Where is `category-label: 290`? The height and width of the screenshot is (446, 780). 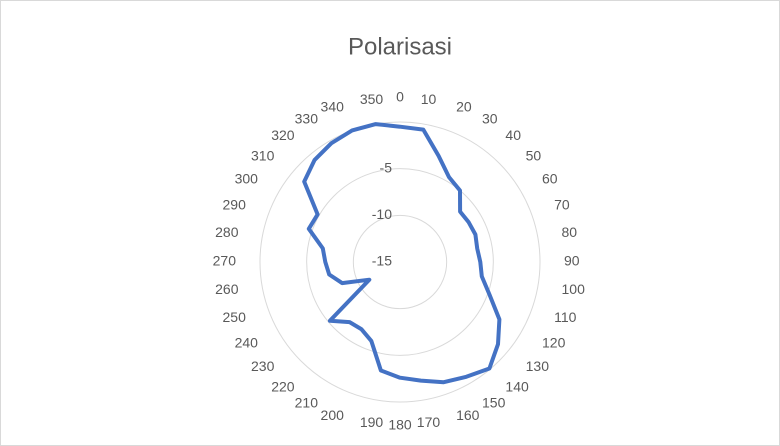 category-label: 290 is located at coordinates (235, 205).